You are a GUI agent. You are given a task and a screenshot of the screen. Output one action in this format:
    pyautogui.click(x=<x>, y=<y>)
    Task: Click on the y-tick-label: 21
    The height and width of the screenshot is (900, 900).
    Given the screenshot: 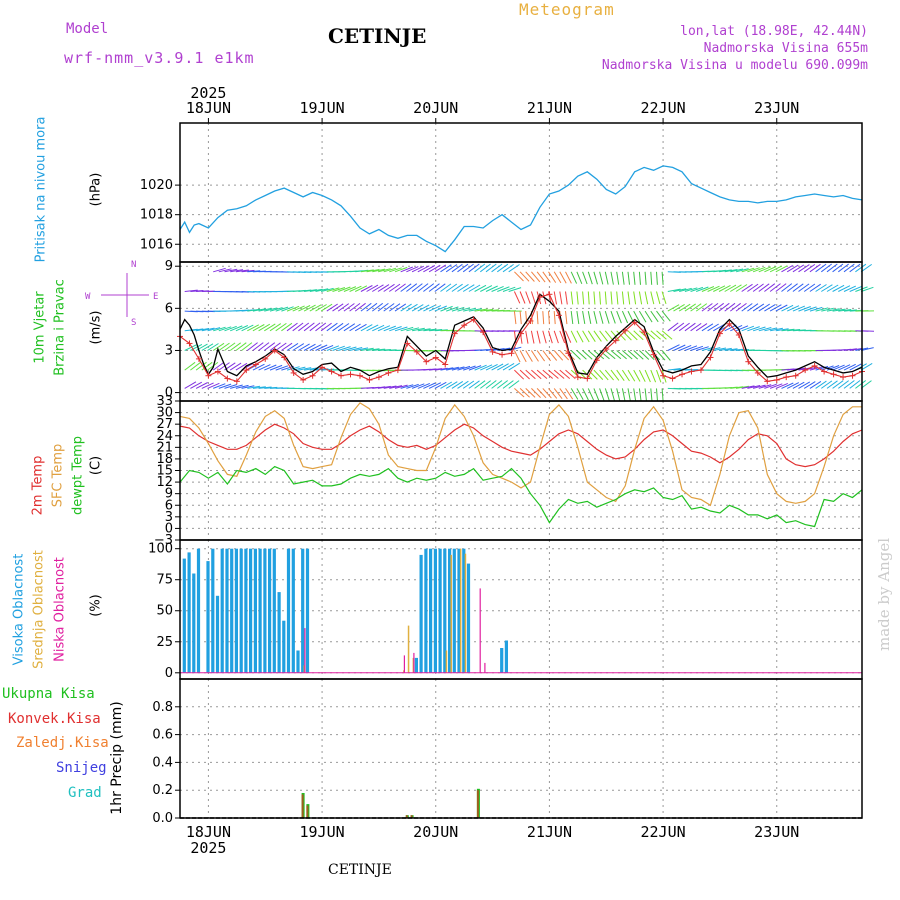 What is the action you would take?
    pyautogui.click(x=164, y=447)
    